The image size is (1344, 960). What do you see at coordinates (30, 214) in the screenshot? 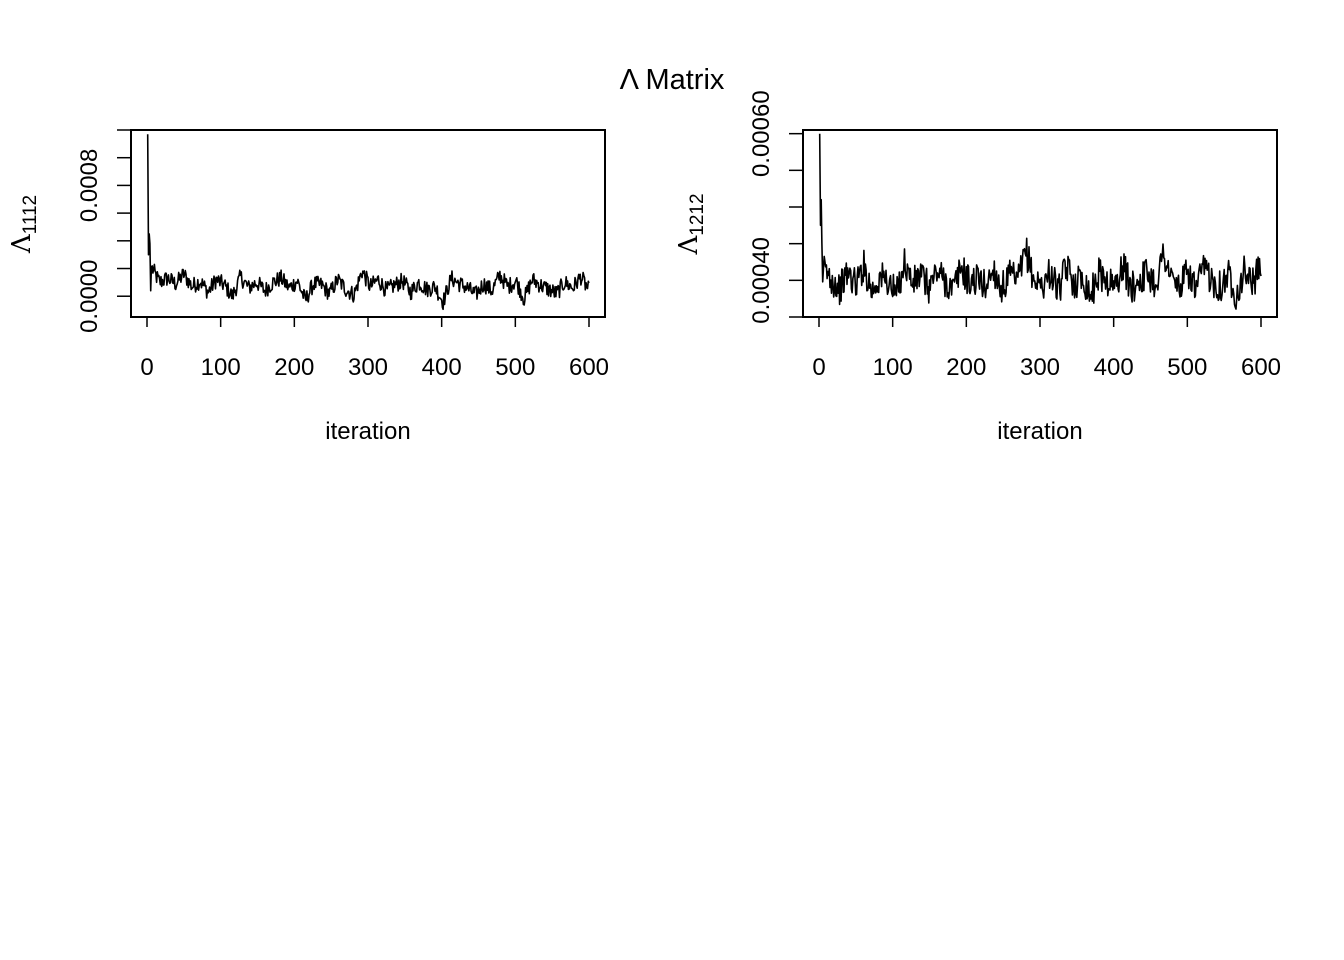
I see `y-axis-title-subscript: 1112` at bounding box center [30, 214].